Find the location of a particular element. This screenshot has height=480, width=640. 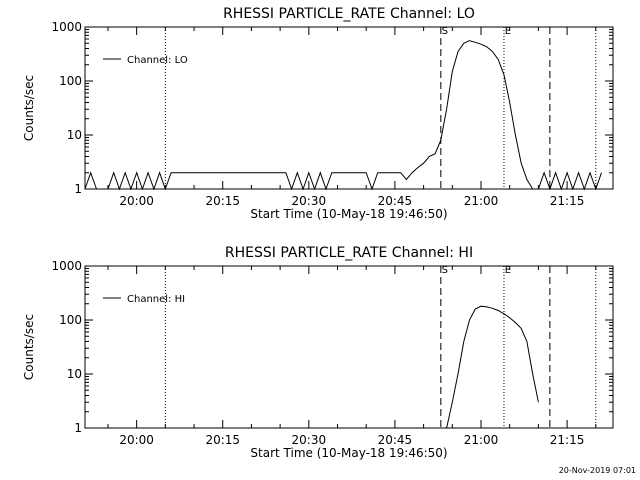

timestamp: 20-Nov-2019 07:01 is located at coordinates (597, 470).